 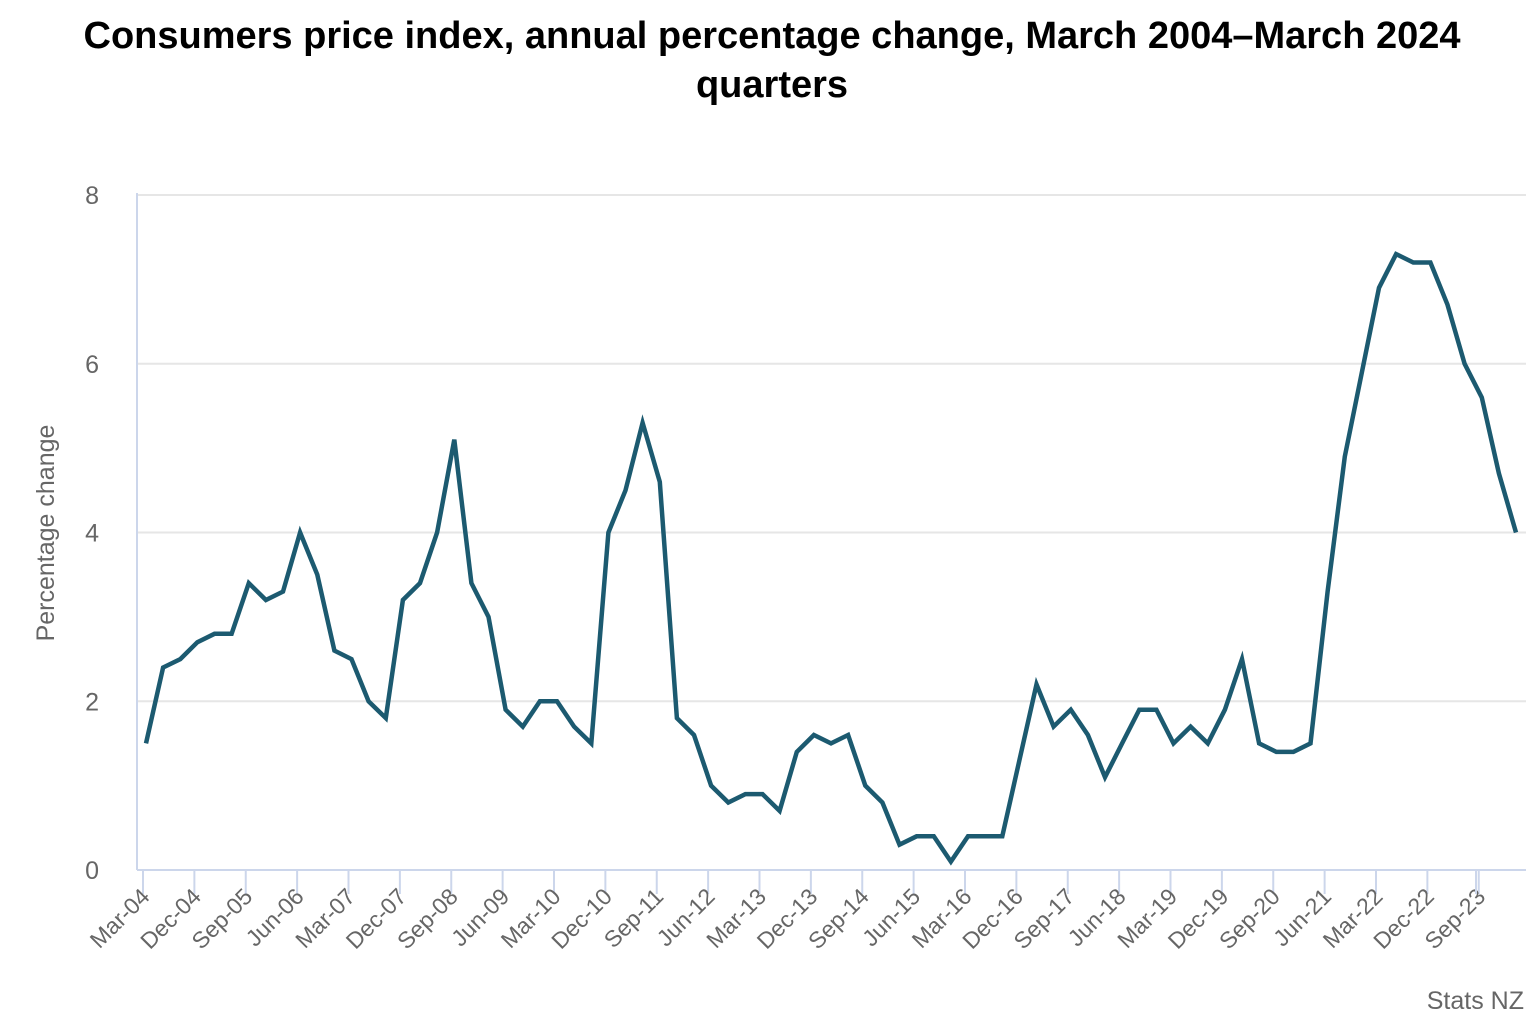 I want to click on y-tick-label: 6, so click(x=92, y=365).